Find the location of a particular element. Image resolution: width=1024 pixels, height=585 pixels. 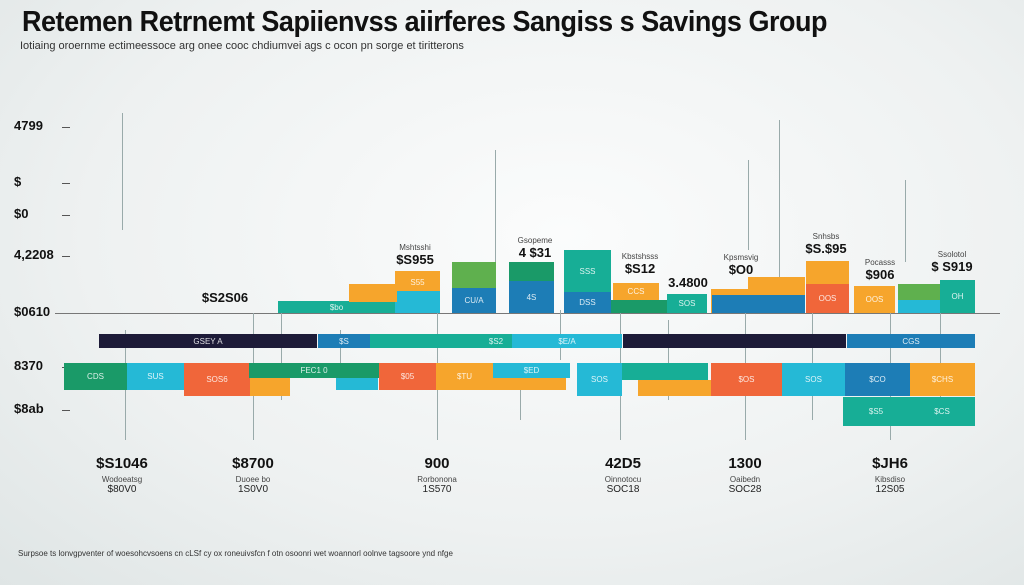

y-tick-label: $8ab is located at coordinates (29, 408).